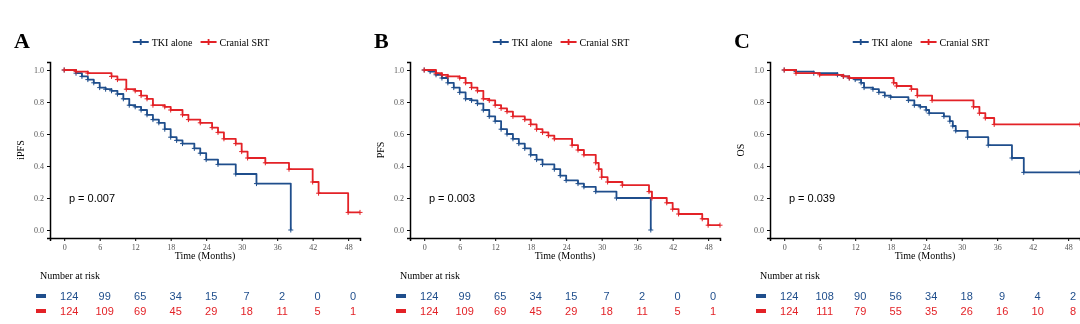  I want to click on y-axis-title: PFS, so click(380, 150).